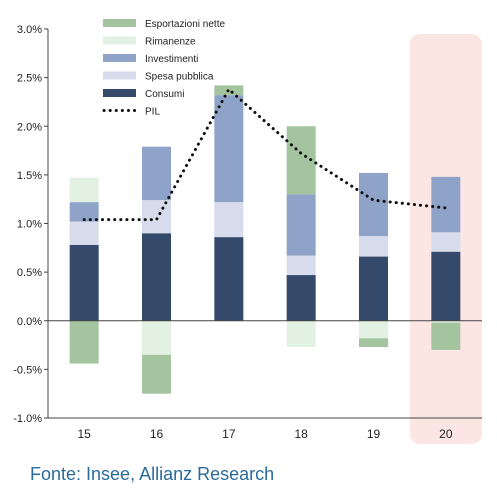  I want to click on legend-swatch-rimanenze, so click(119, 40).